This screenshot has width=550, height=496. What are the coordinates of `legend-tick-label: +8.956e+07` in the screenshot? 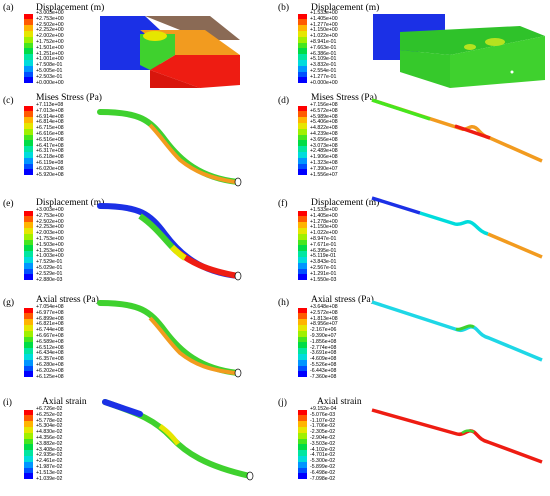 It's located at (324, 324).